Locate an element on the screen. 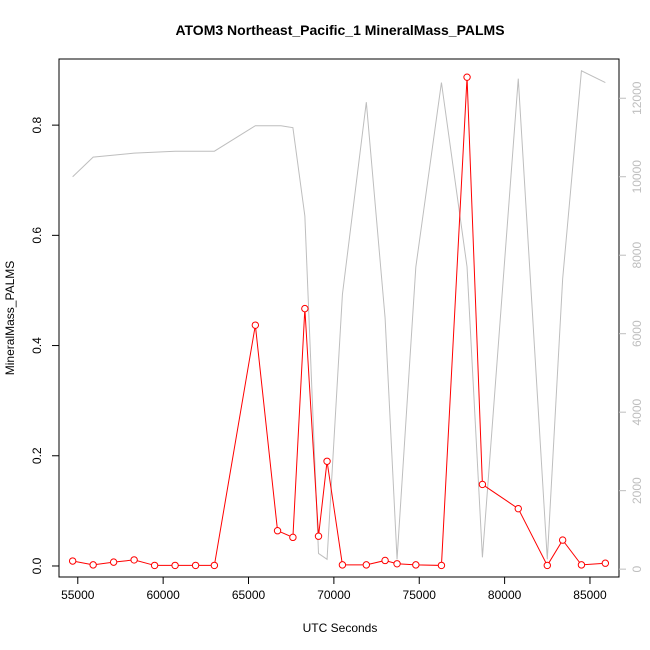  x-tick-label: 65000 is located at coordinates (249, 595).